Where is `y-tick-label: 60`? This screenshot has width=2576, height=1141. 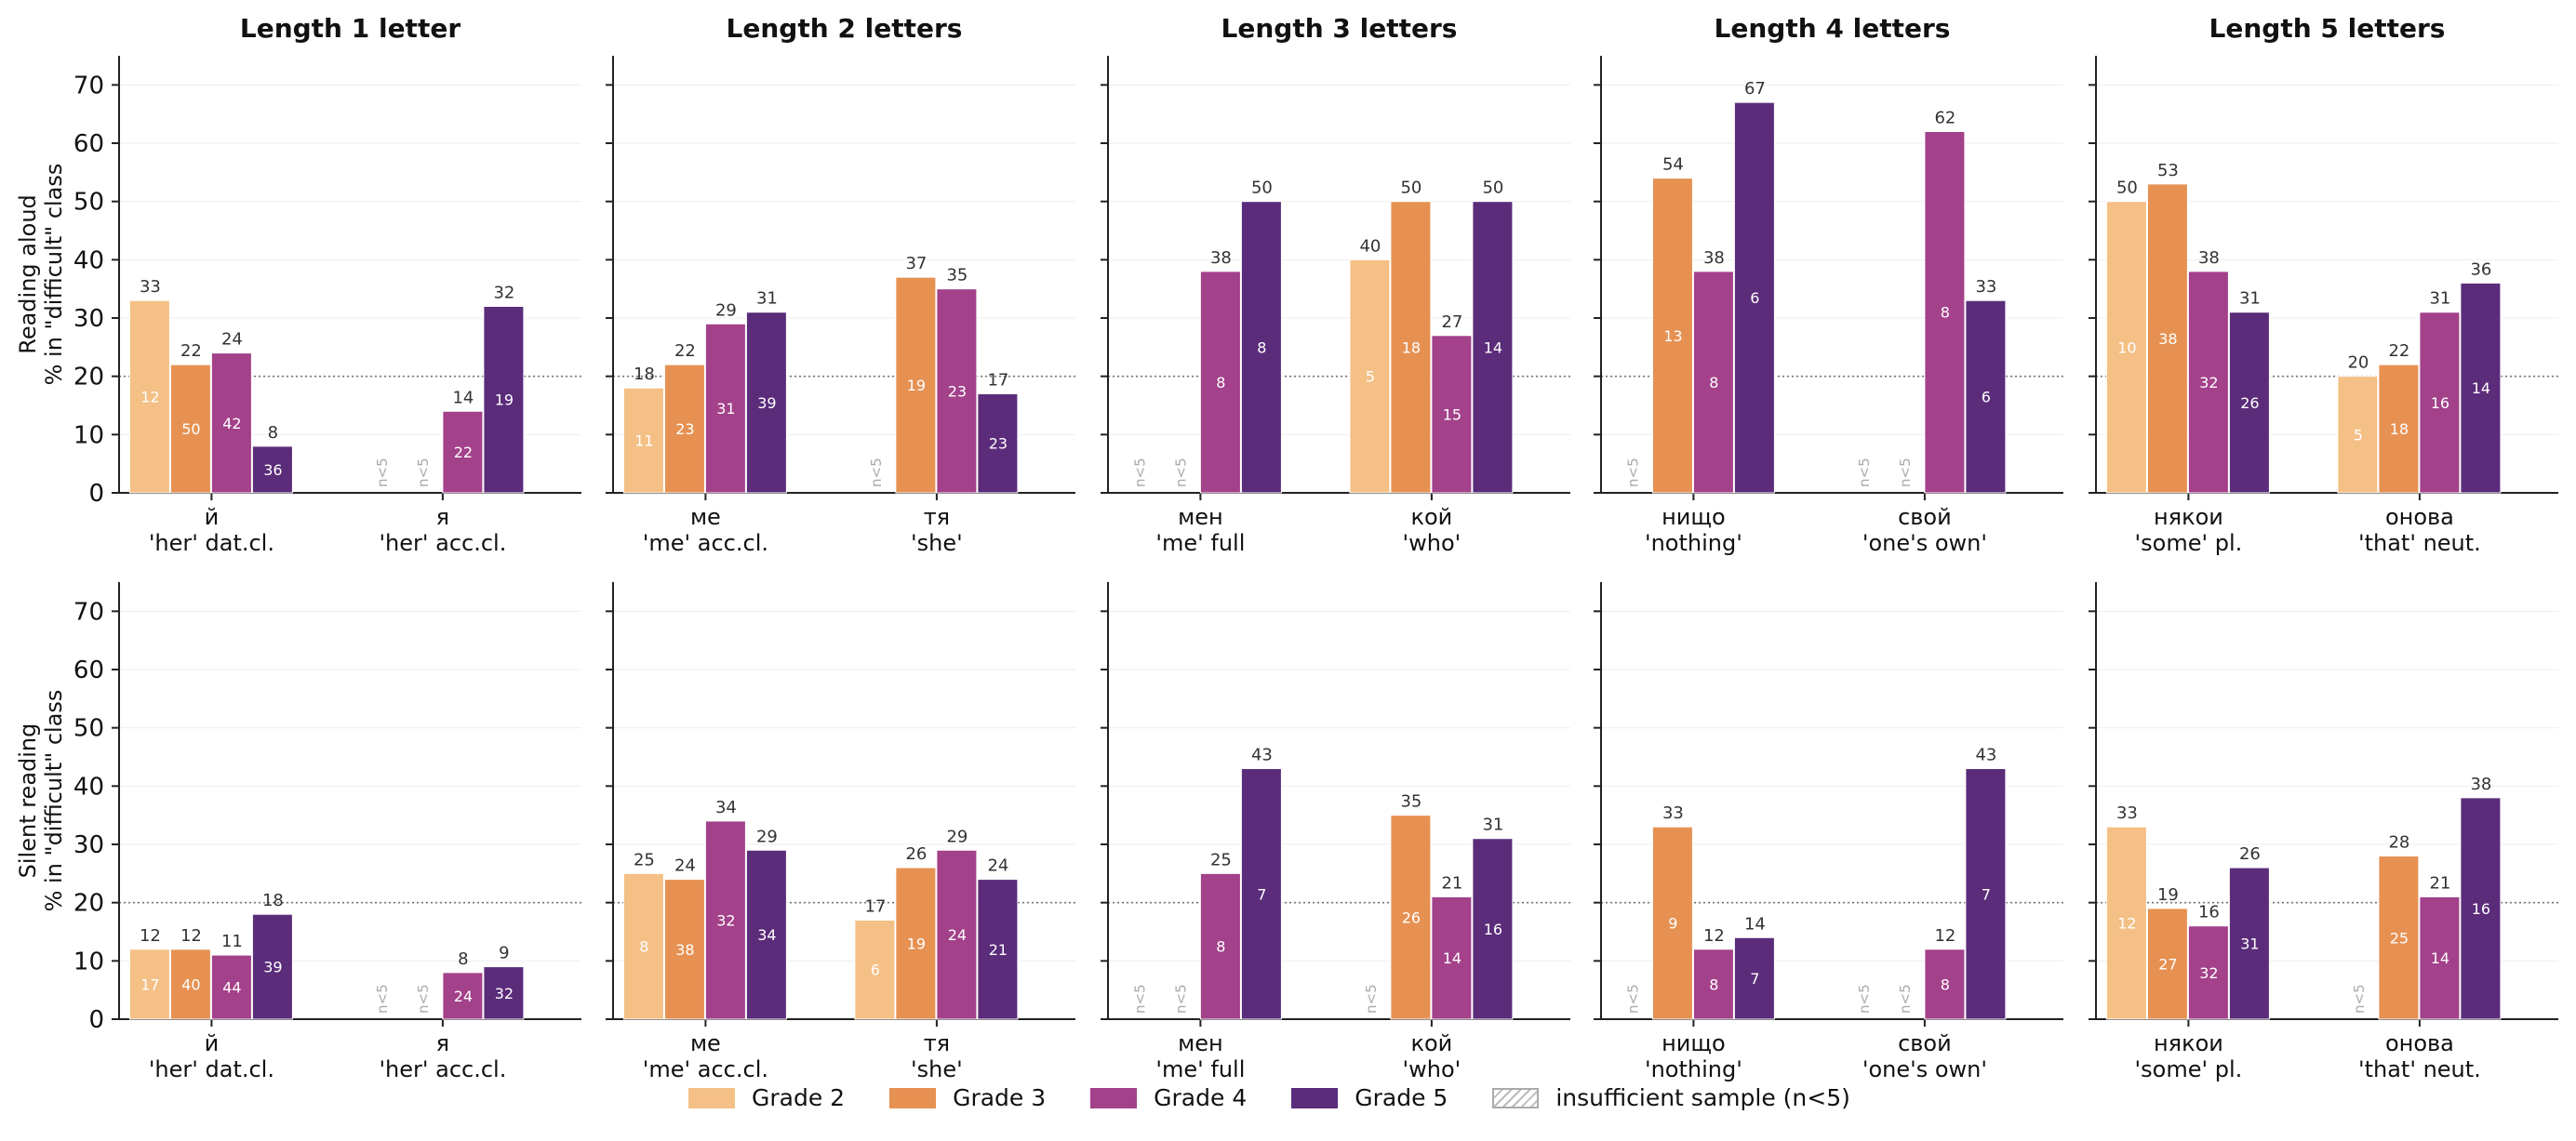
y-tick-label: 60 is located at coordinates (88, 670).